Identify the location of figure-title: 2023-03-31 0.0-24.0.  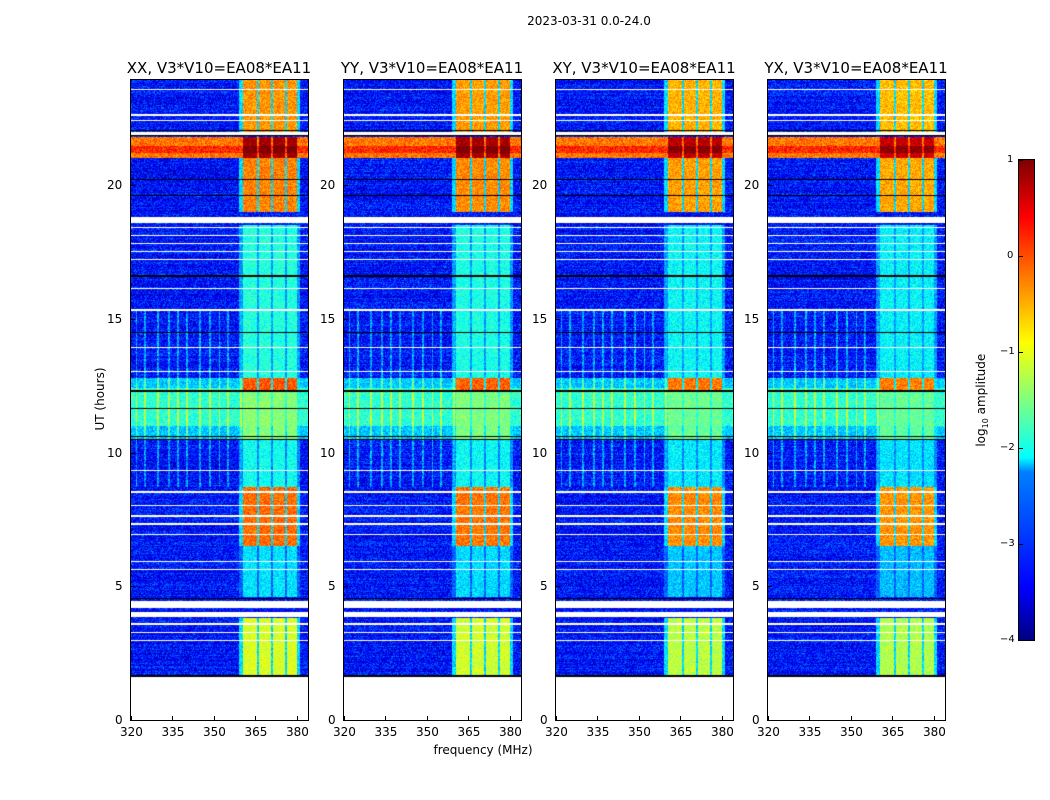
(589, 21).